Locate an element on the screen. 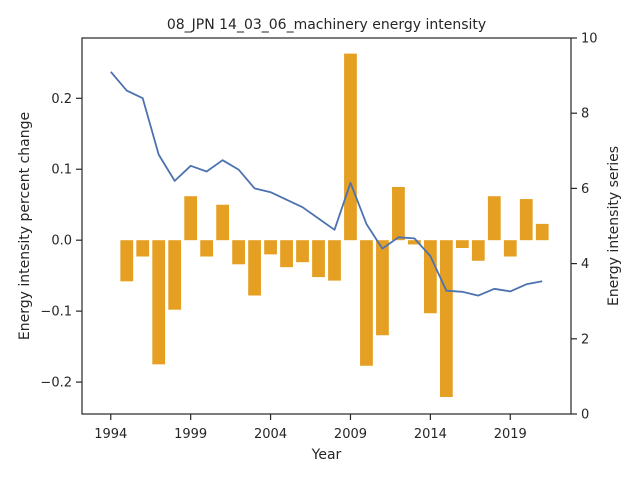 The width and height of the screenshot is (640, 480). left-y-axis-title: Energy intensity percent change is located at coordinates (25, 226).